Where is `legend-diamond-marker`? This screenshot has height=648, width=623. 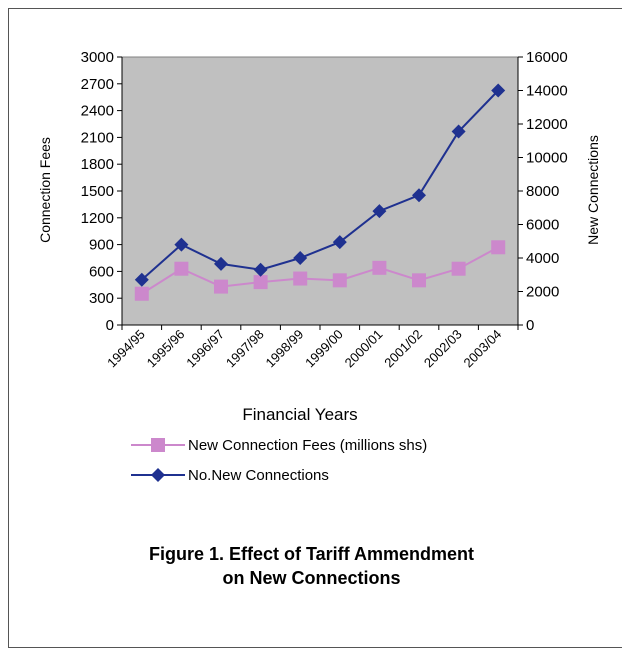 legend-diamond-marker is located at coordinates (158, 475).